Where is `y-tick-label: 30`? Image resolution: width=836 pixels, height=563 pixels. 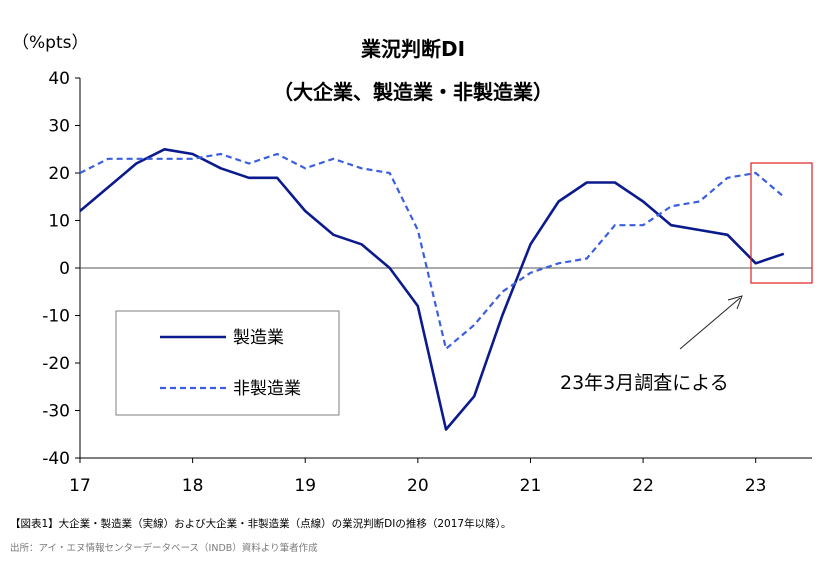 y-tick-label: 30 is located at coordinates (59, 127).